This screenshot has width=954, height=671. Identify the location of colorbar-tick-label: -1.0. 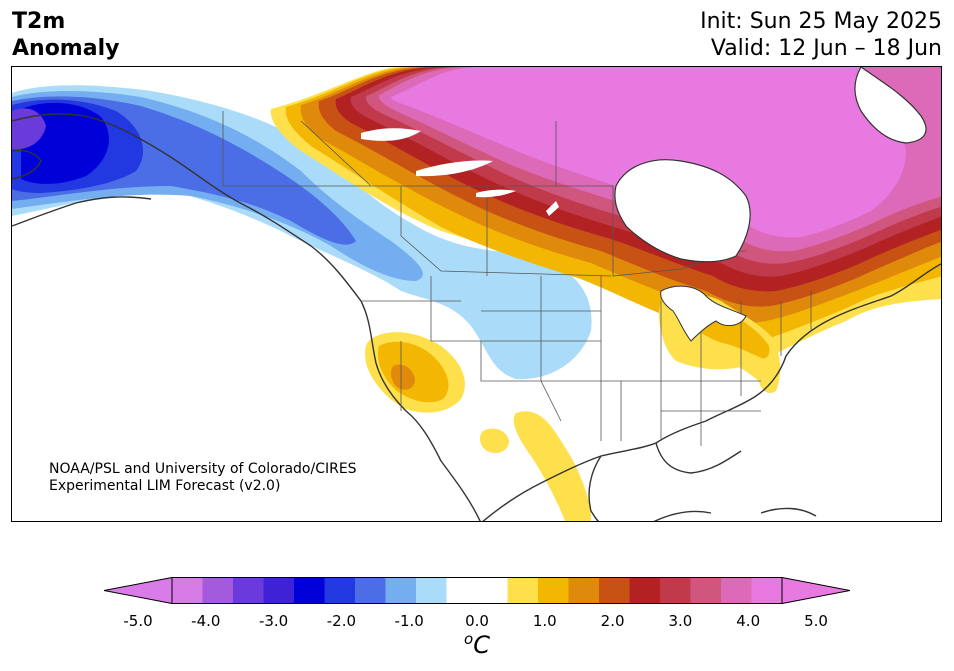
(409, 621).